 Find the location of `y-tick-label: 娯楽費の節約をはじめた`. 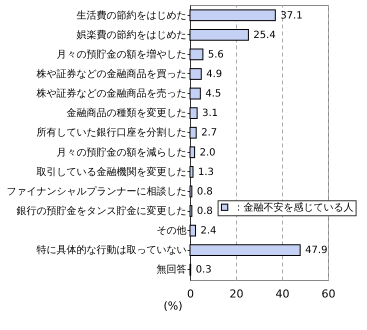

y-tick-label: 娯楽費の節約をはじめた is located at coordinates (131, 34).